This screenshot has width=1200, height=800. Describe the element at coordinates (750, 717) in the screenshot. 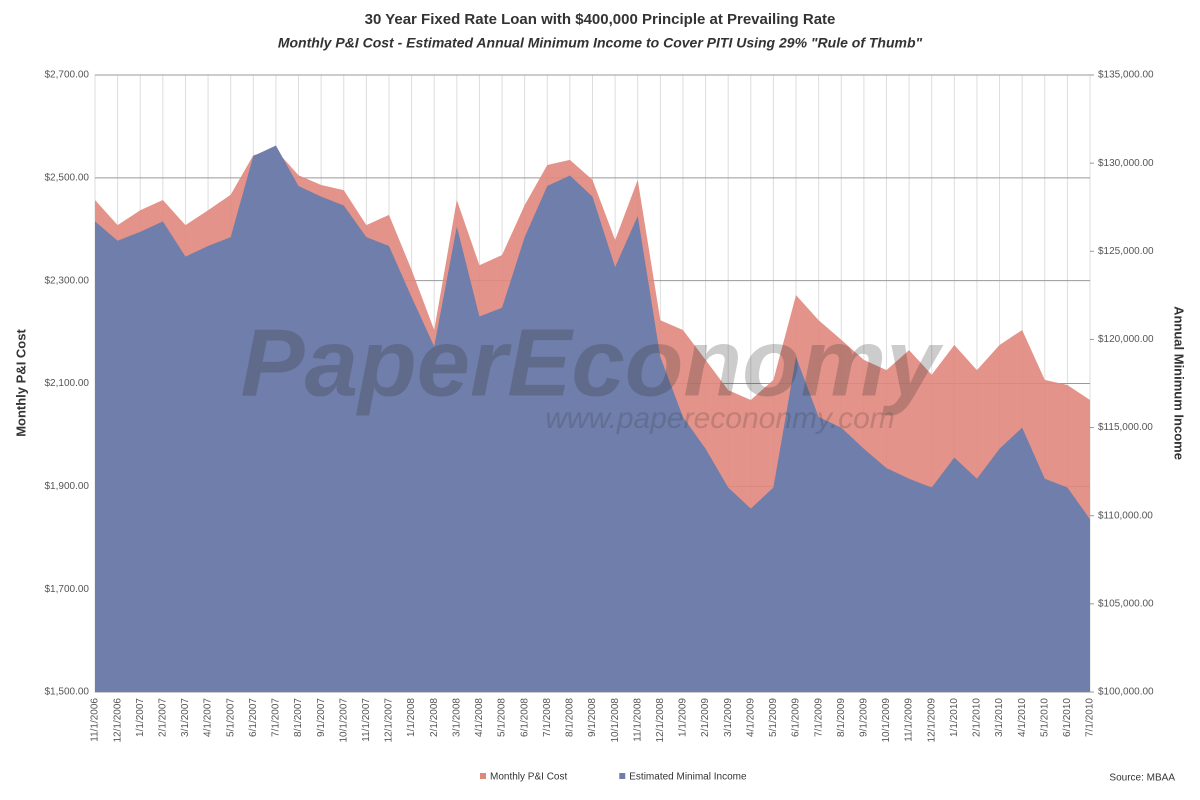

I see `x-tick-label: 4/1/2009` at that location.